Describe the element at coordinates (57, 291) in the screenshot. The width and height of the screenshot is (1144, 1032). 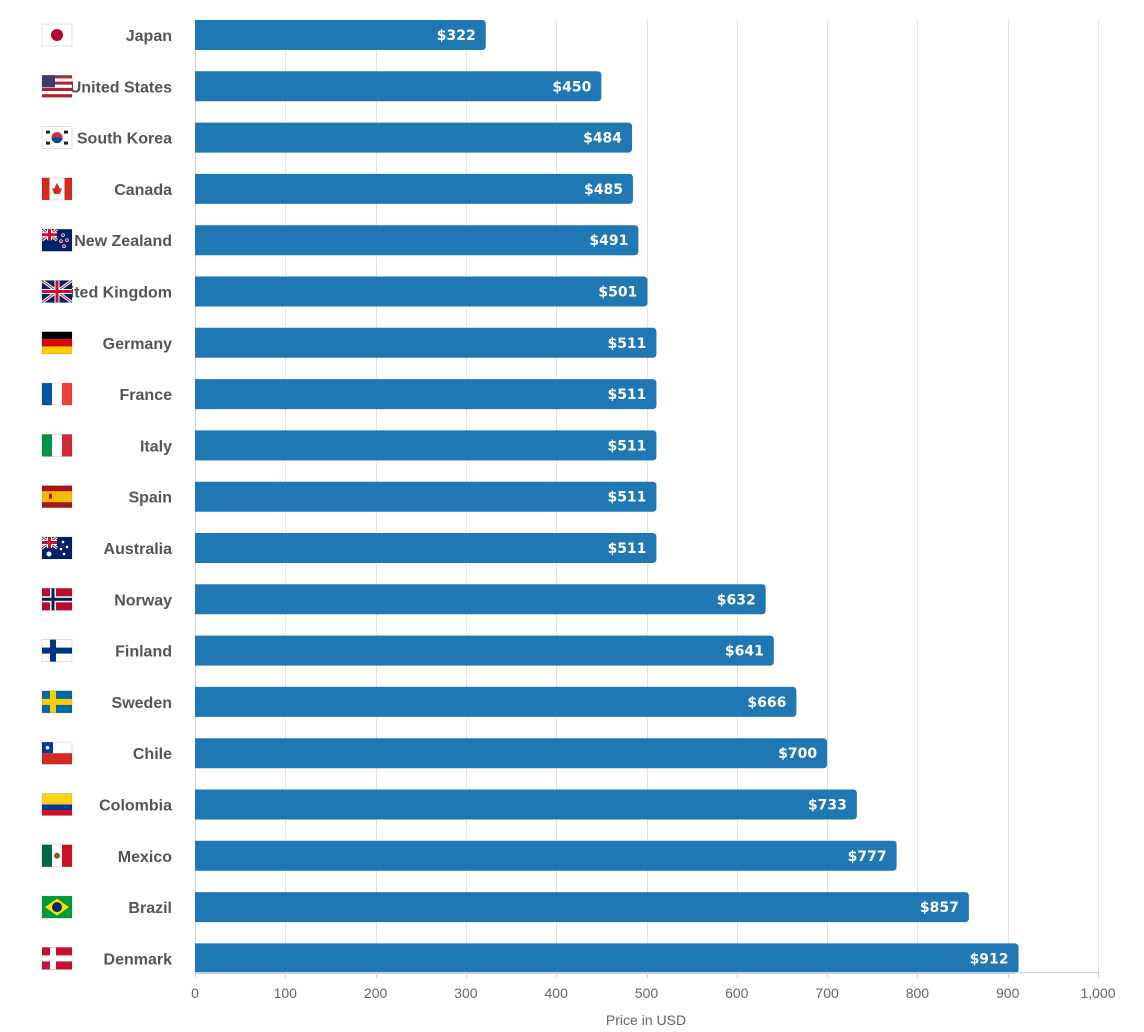
I see `united-kingdom-flag-icon` at that location.